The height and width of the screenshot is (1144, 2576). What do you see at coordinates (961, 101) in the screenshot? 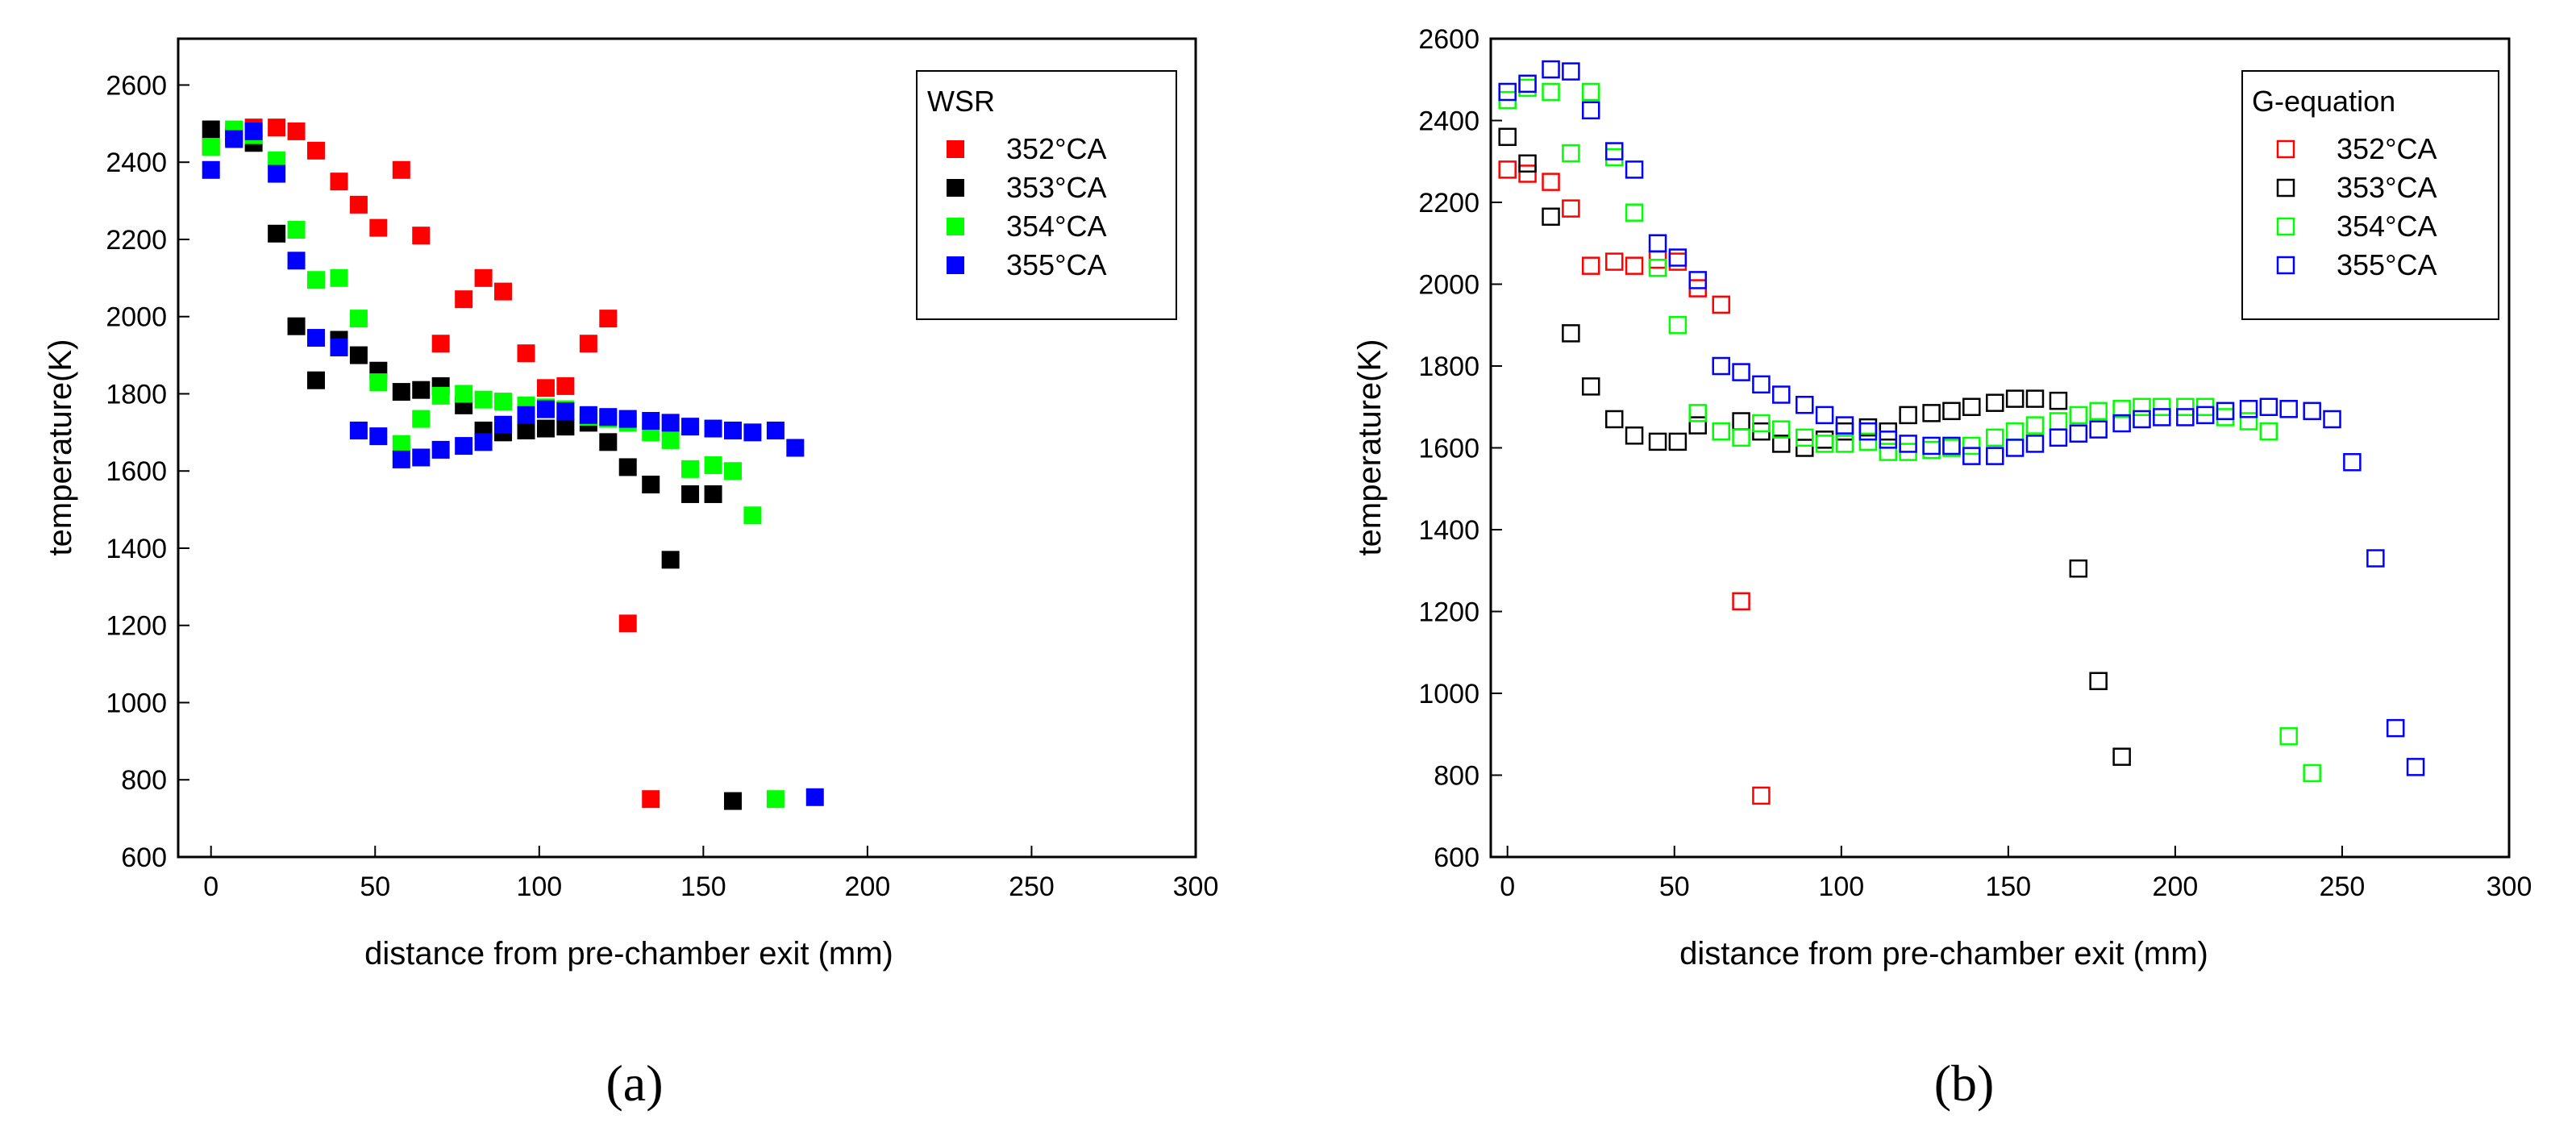
I see `legend-title-a: WSR` at bounding box center [961, 101].